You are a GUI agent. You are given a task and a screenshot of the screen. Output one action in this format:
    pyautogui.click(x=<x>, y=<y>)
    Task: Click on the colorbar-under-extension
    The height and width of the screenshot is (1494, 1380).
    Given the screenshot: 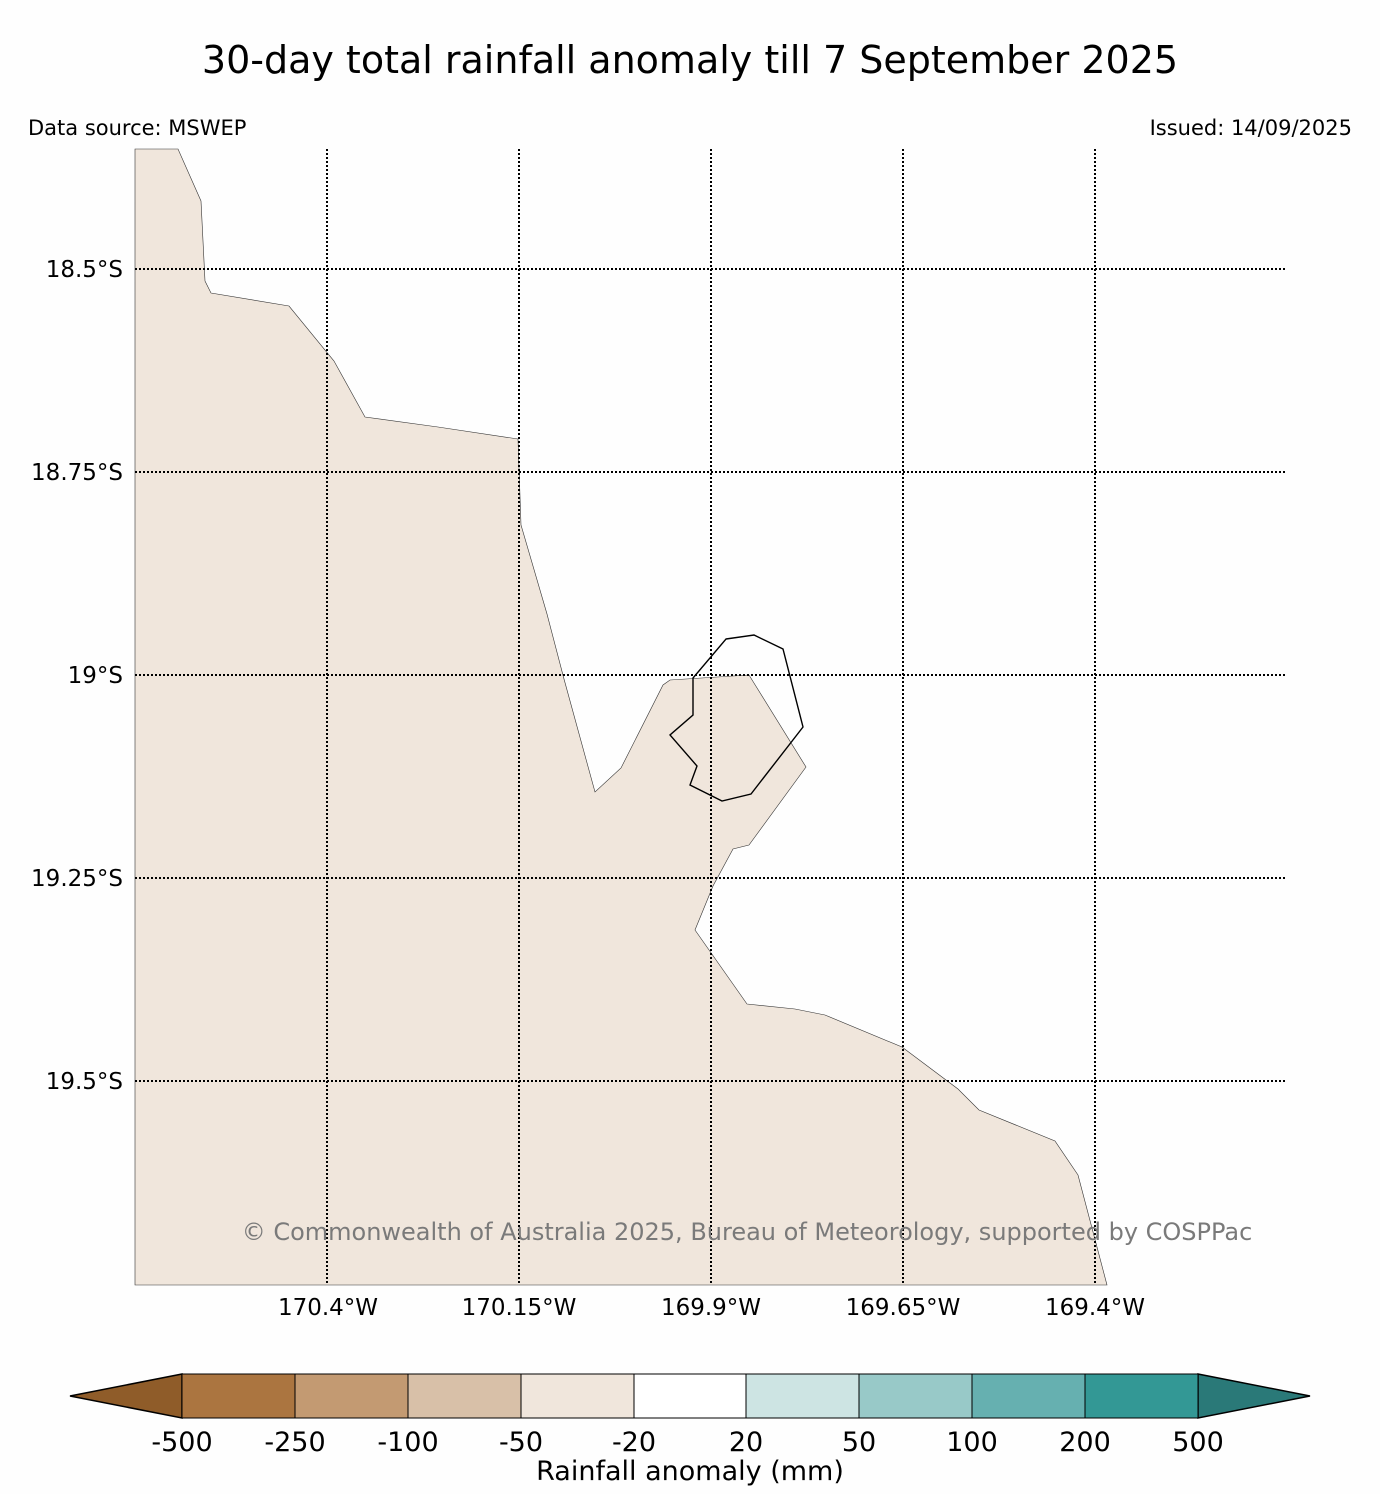 What is the action you would take?
    pyautogui.click(x=126, y=1396)
    